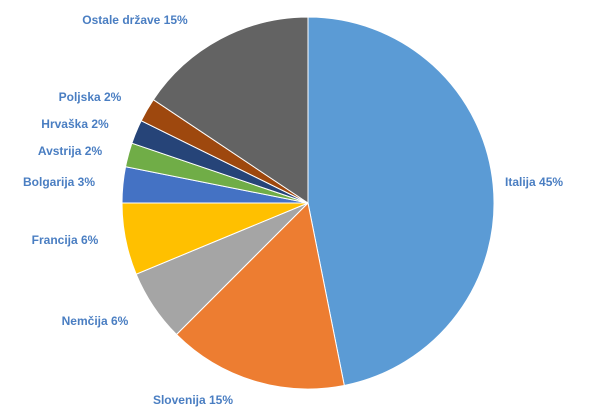 This screenshot has height=413, width=593. Describe the element at coordinates (75, 124) in the screenshot. I see `slice-label: Hrvaška 2%` at that location.